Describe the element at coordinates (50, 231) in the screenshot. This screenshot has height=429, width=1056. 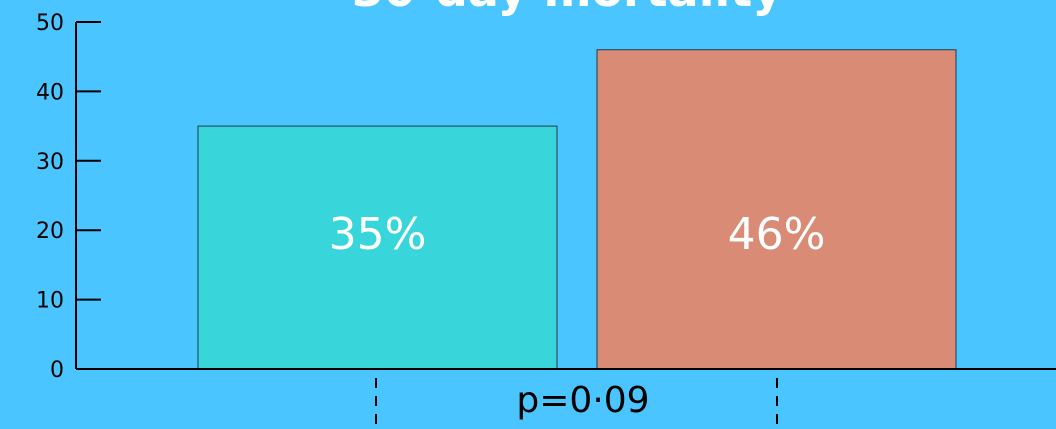
I see `y-tick-label-20: 20` at that location.